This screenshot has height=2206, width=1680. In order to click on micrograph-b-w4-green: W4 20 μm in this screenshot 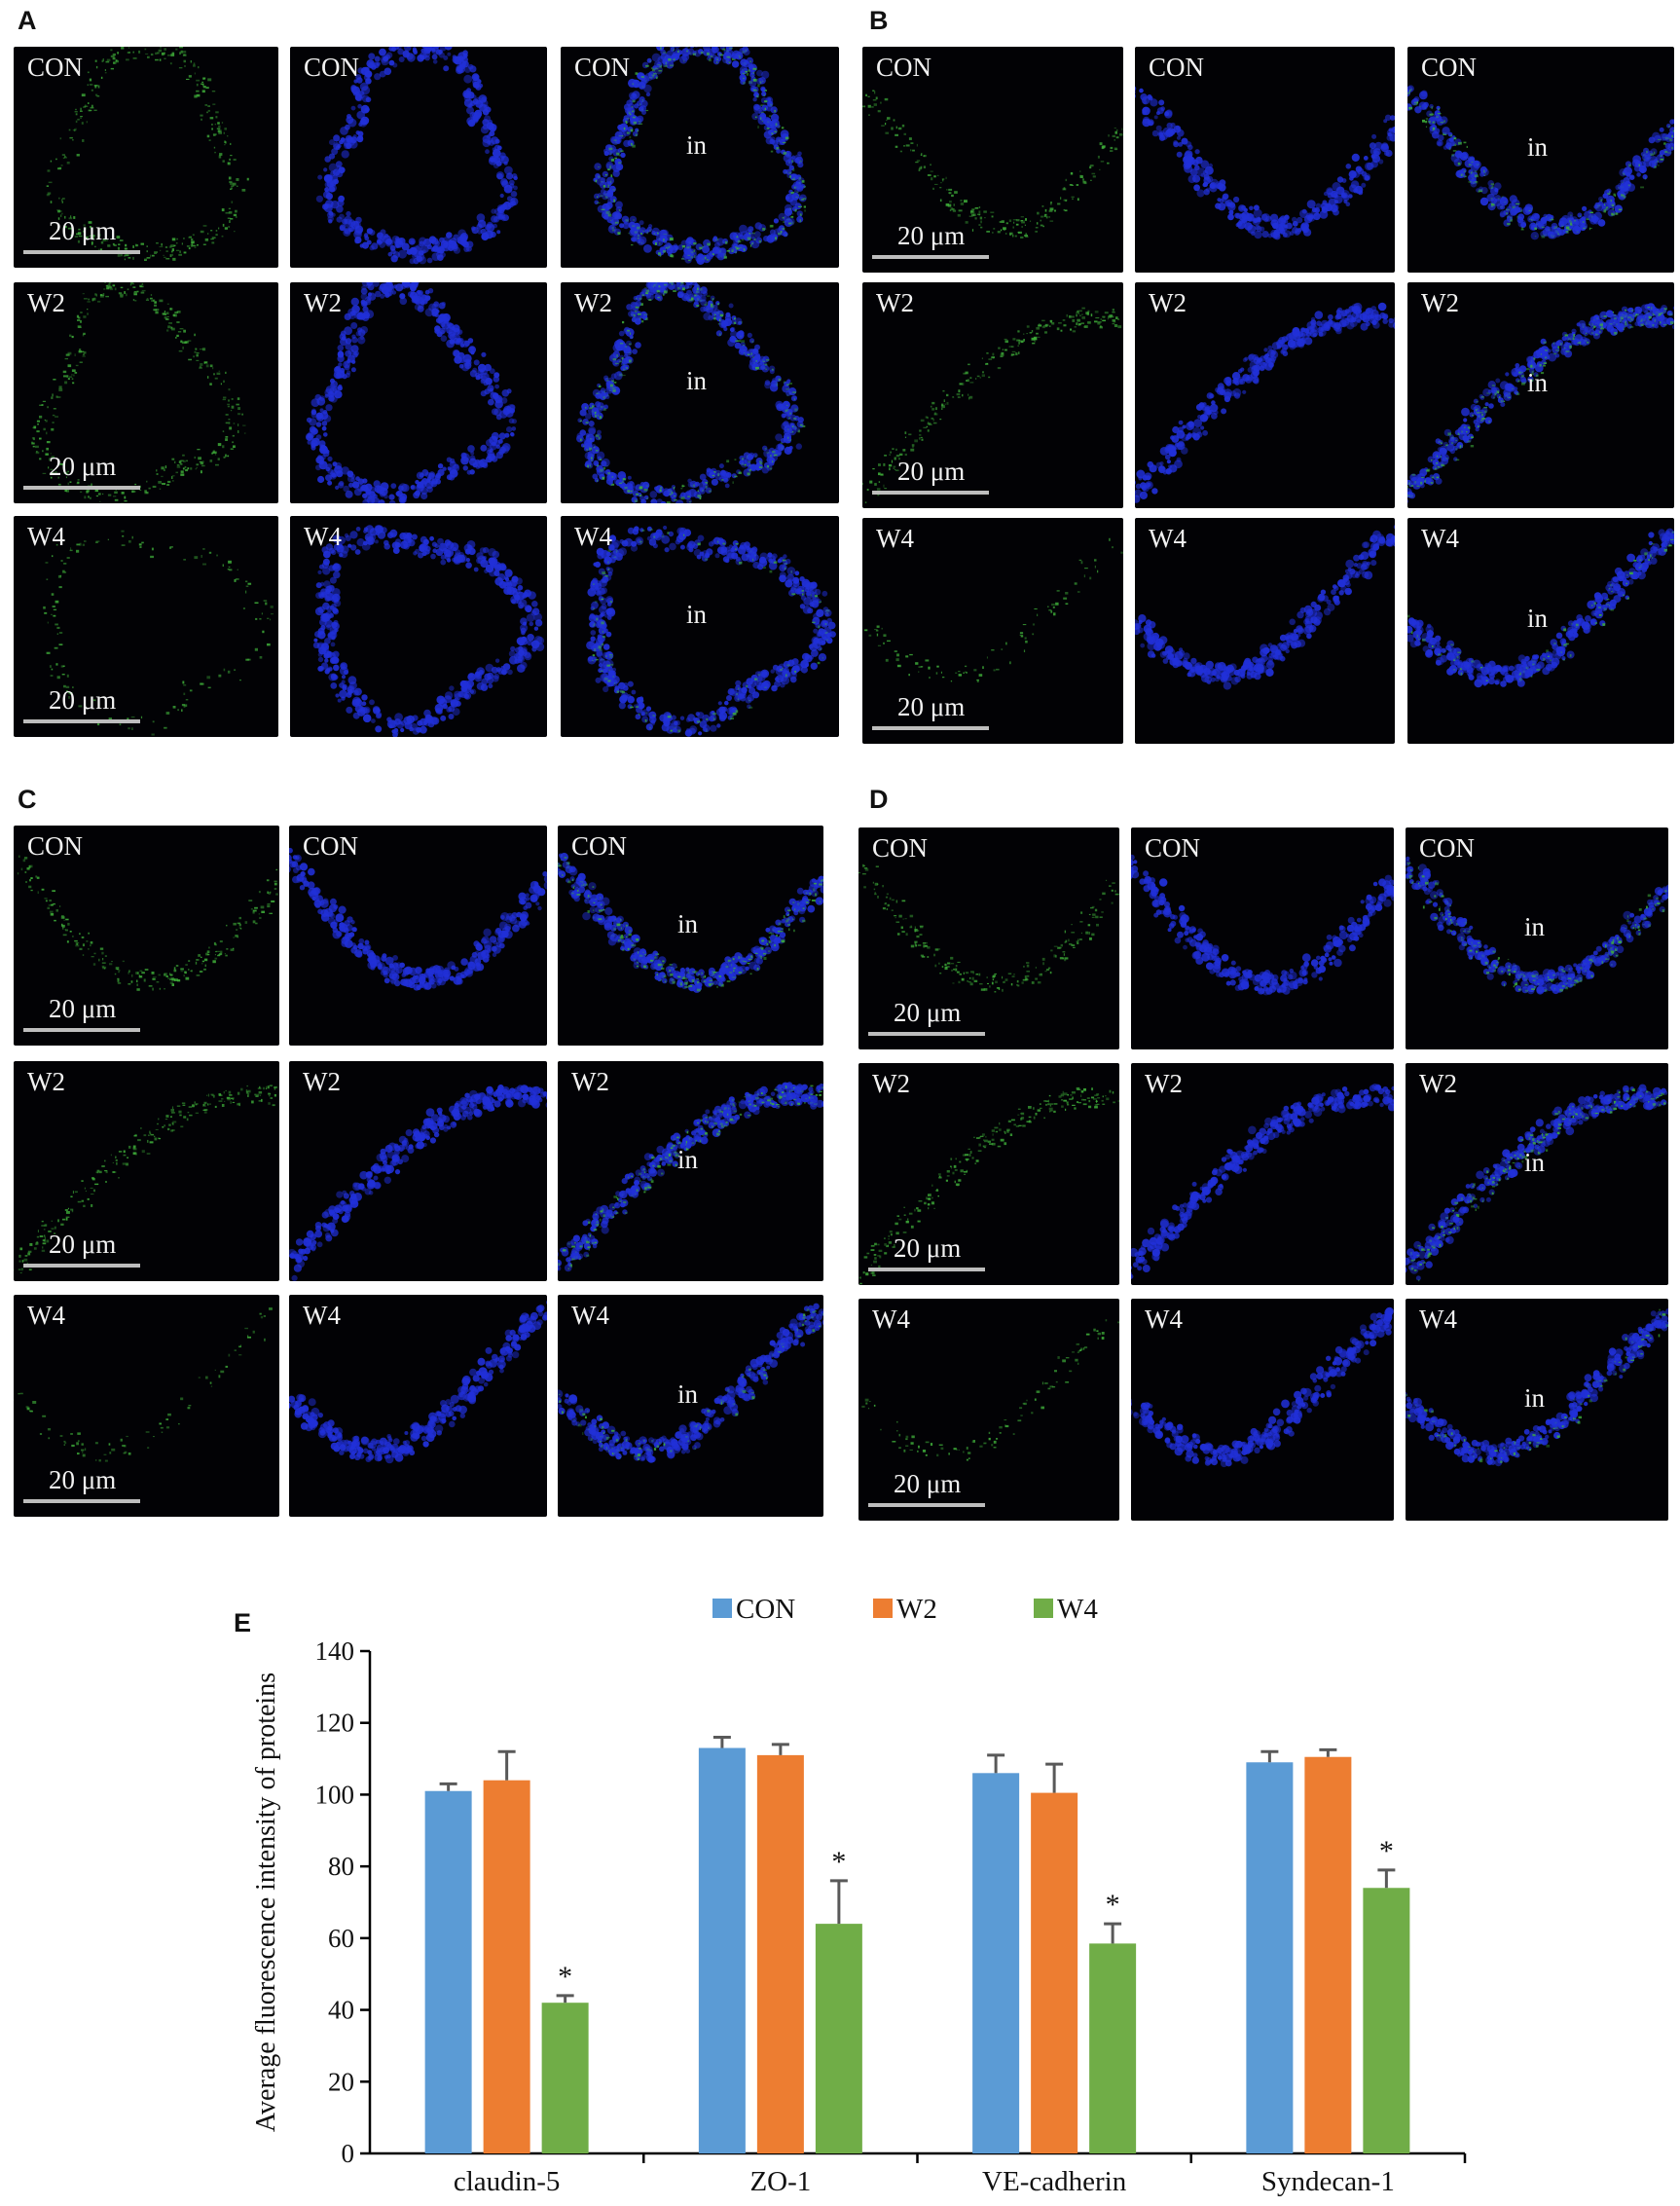, I will do `click(992, 631)`.